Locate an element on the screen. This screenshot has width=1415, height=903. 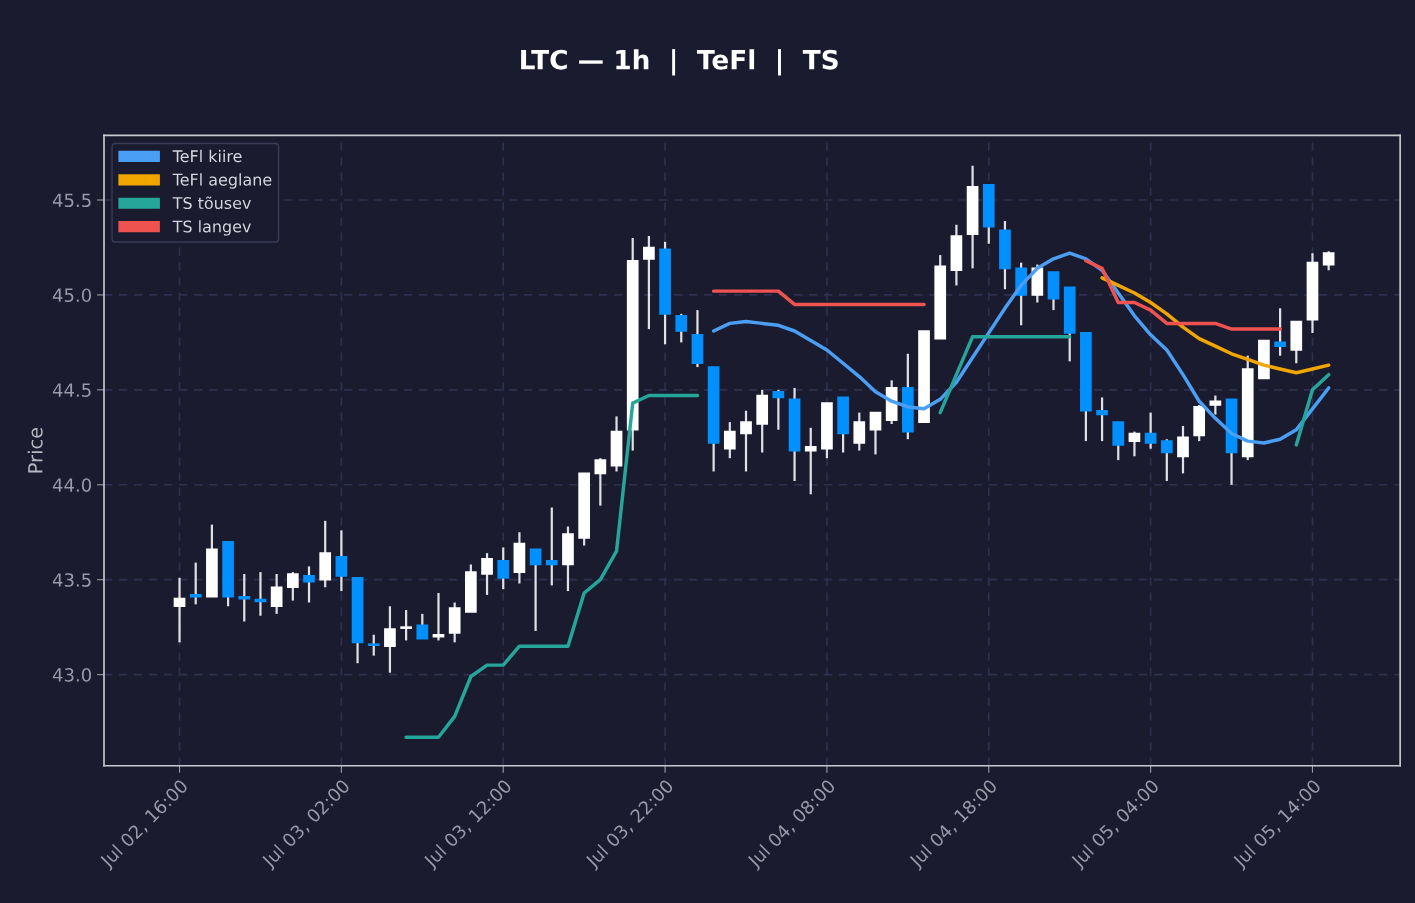
y-tick-label: 44.5 is located at coordinates (71, 390).